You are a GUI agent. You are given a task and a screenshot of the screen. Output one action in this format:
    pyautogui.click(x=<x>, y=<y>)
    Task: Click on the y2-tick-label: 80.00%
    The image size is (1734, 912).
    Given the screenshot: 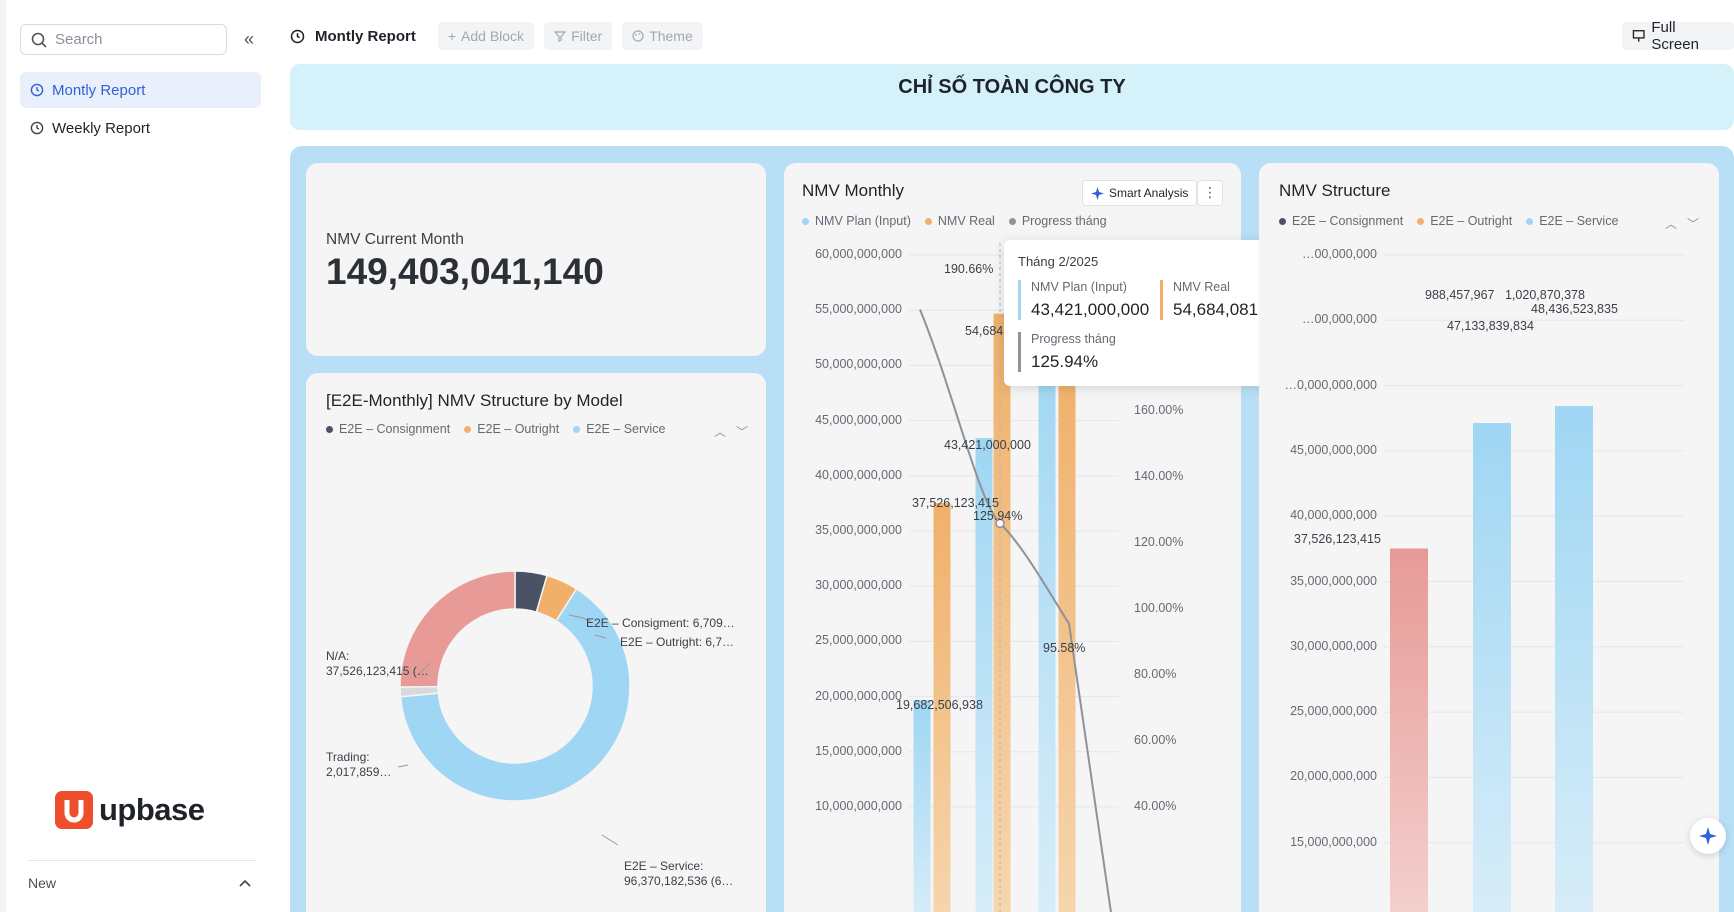 What is the action you would take?
    pyautogui.click(x=1155, y=674)
    